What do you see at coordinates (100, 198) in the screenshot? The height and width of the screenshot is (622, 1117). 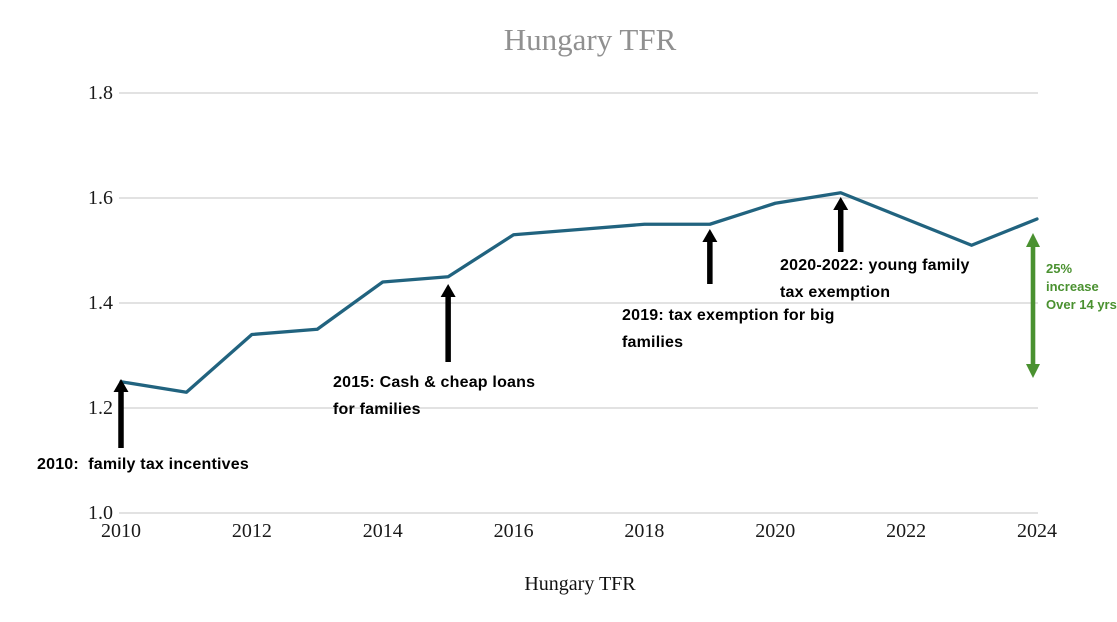 I see `y-tick-label: 1.6` at bounding box center [100, 198].